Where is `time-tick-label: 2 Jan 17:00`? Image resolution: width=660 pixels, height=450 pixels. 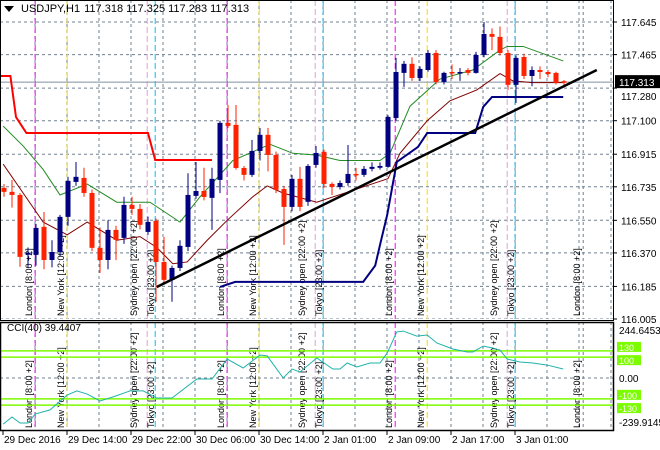 time-tick-label: 2 Jan 17:00 is located at coordinates (478, 440).